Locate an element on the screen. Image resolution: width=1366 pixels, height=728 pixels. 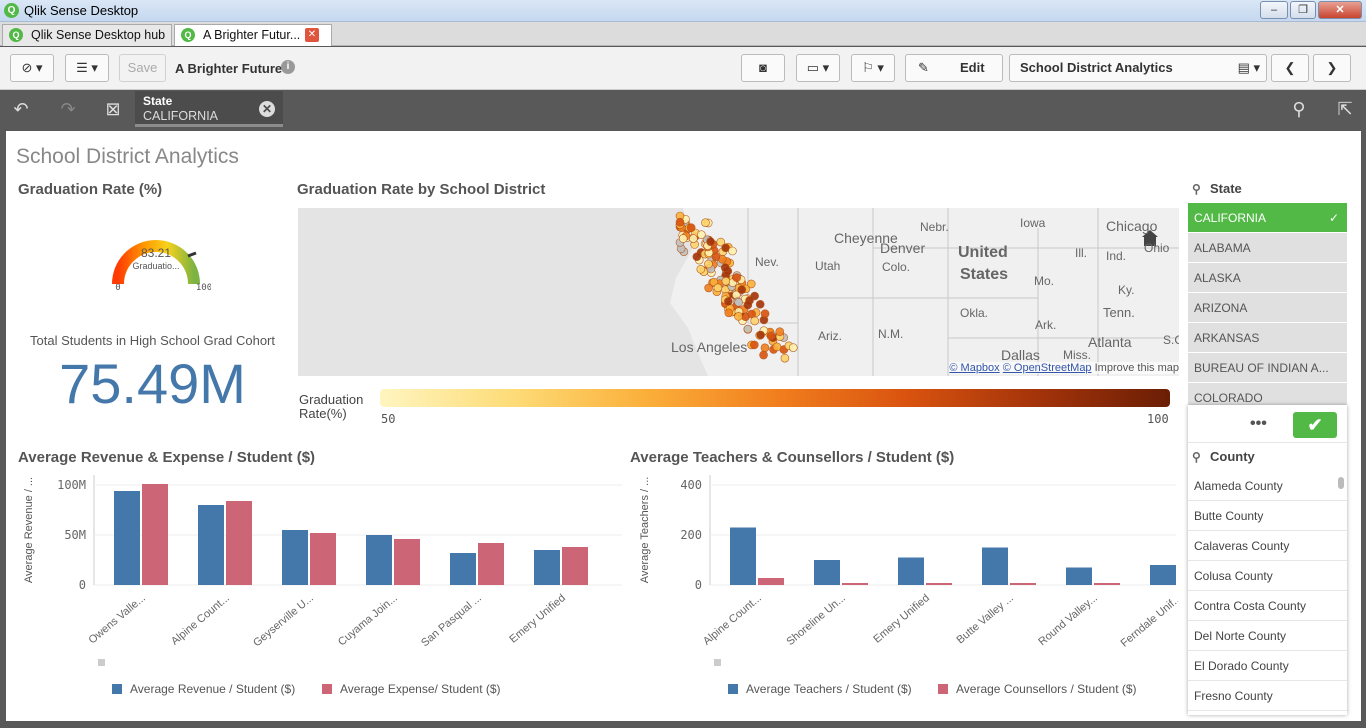
navigation-menu-button: ⊘ ▾ is located at coordinates (32, 68).